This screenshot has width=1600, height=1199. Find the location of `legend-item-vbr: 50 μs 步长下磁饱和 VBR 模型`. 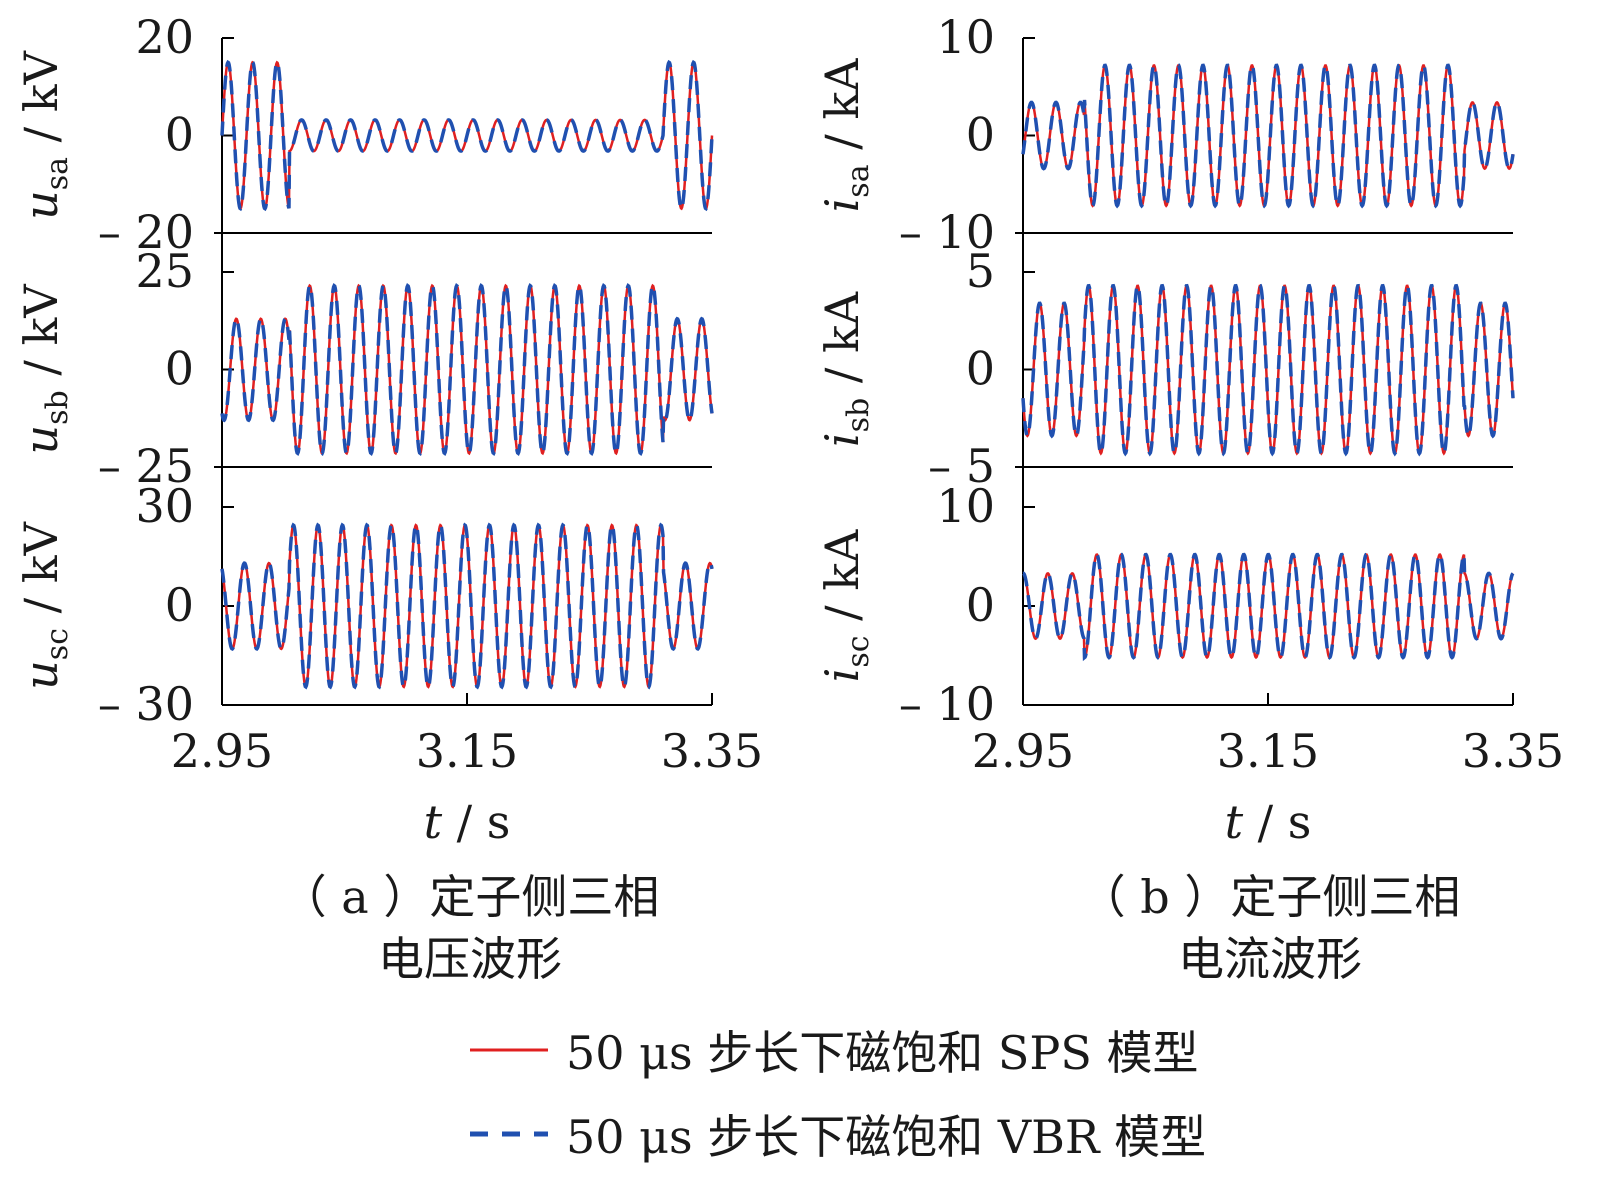

legend-item-vbr: 50 μs 步长下磁饱和 VBR 模型 is located at coordinates (838, 1134).